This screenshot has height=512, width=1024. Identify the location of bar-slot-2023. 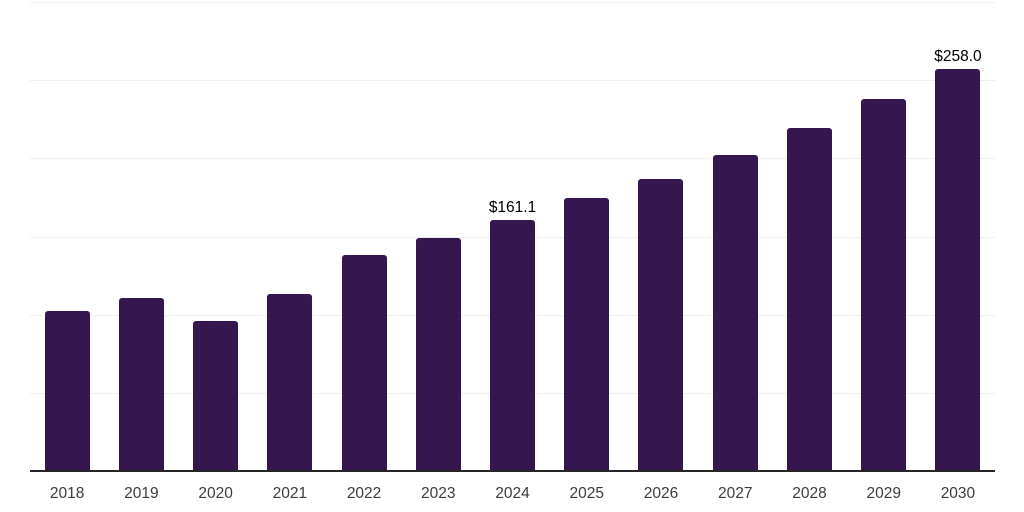
(438, 237).